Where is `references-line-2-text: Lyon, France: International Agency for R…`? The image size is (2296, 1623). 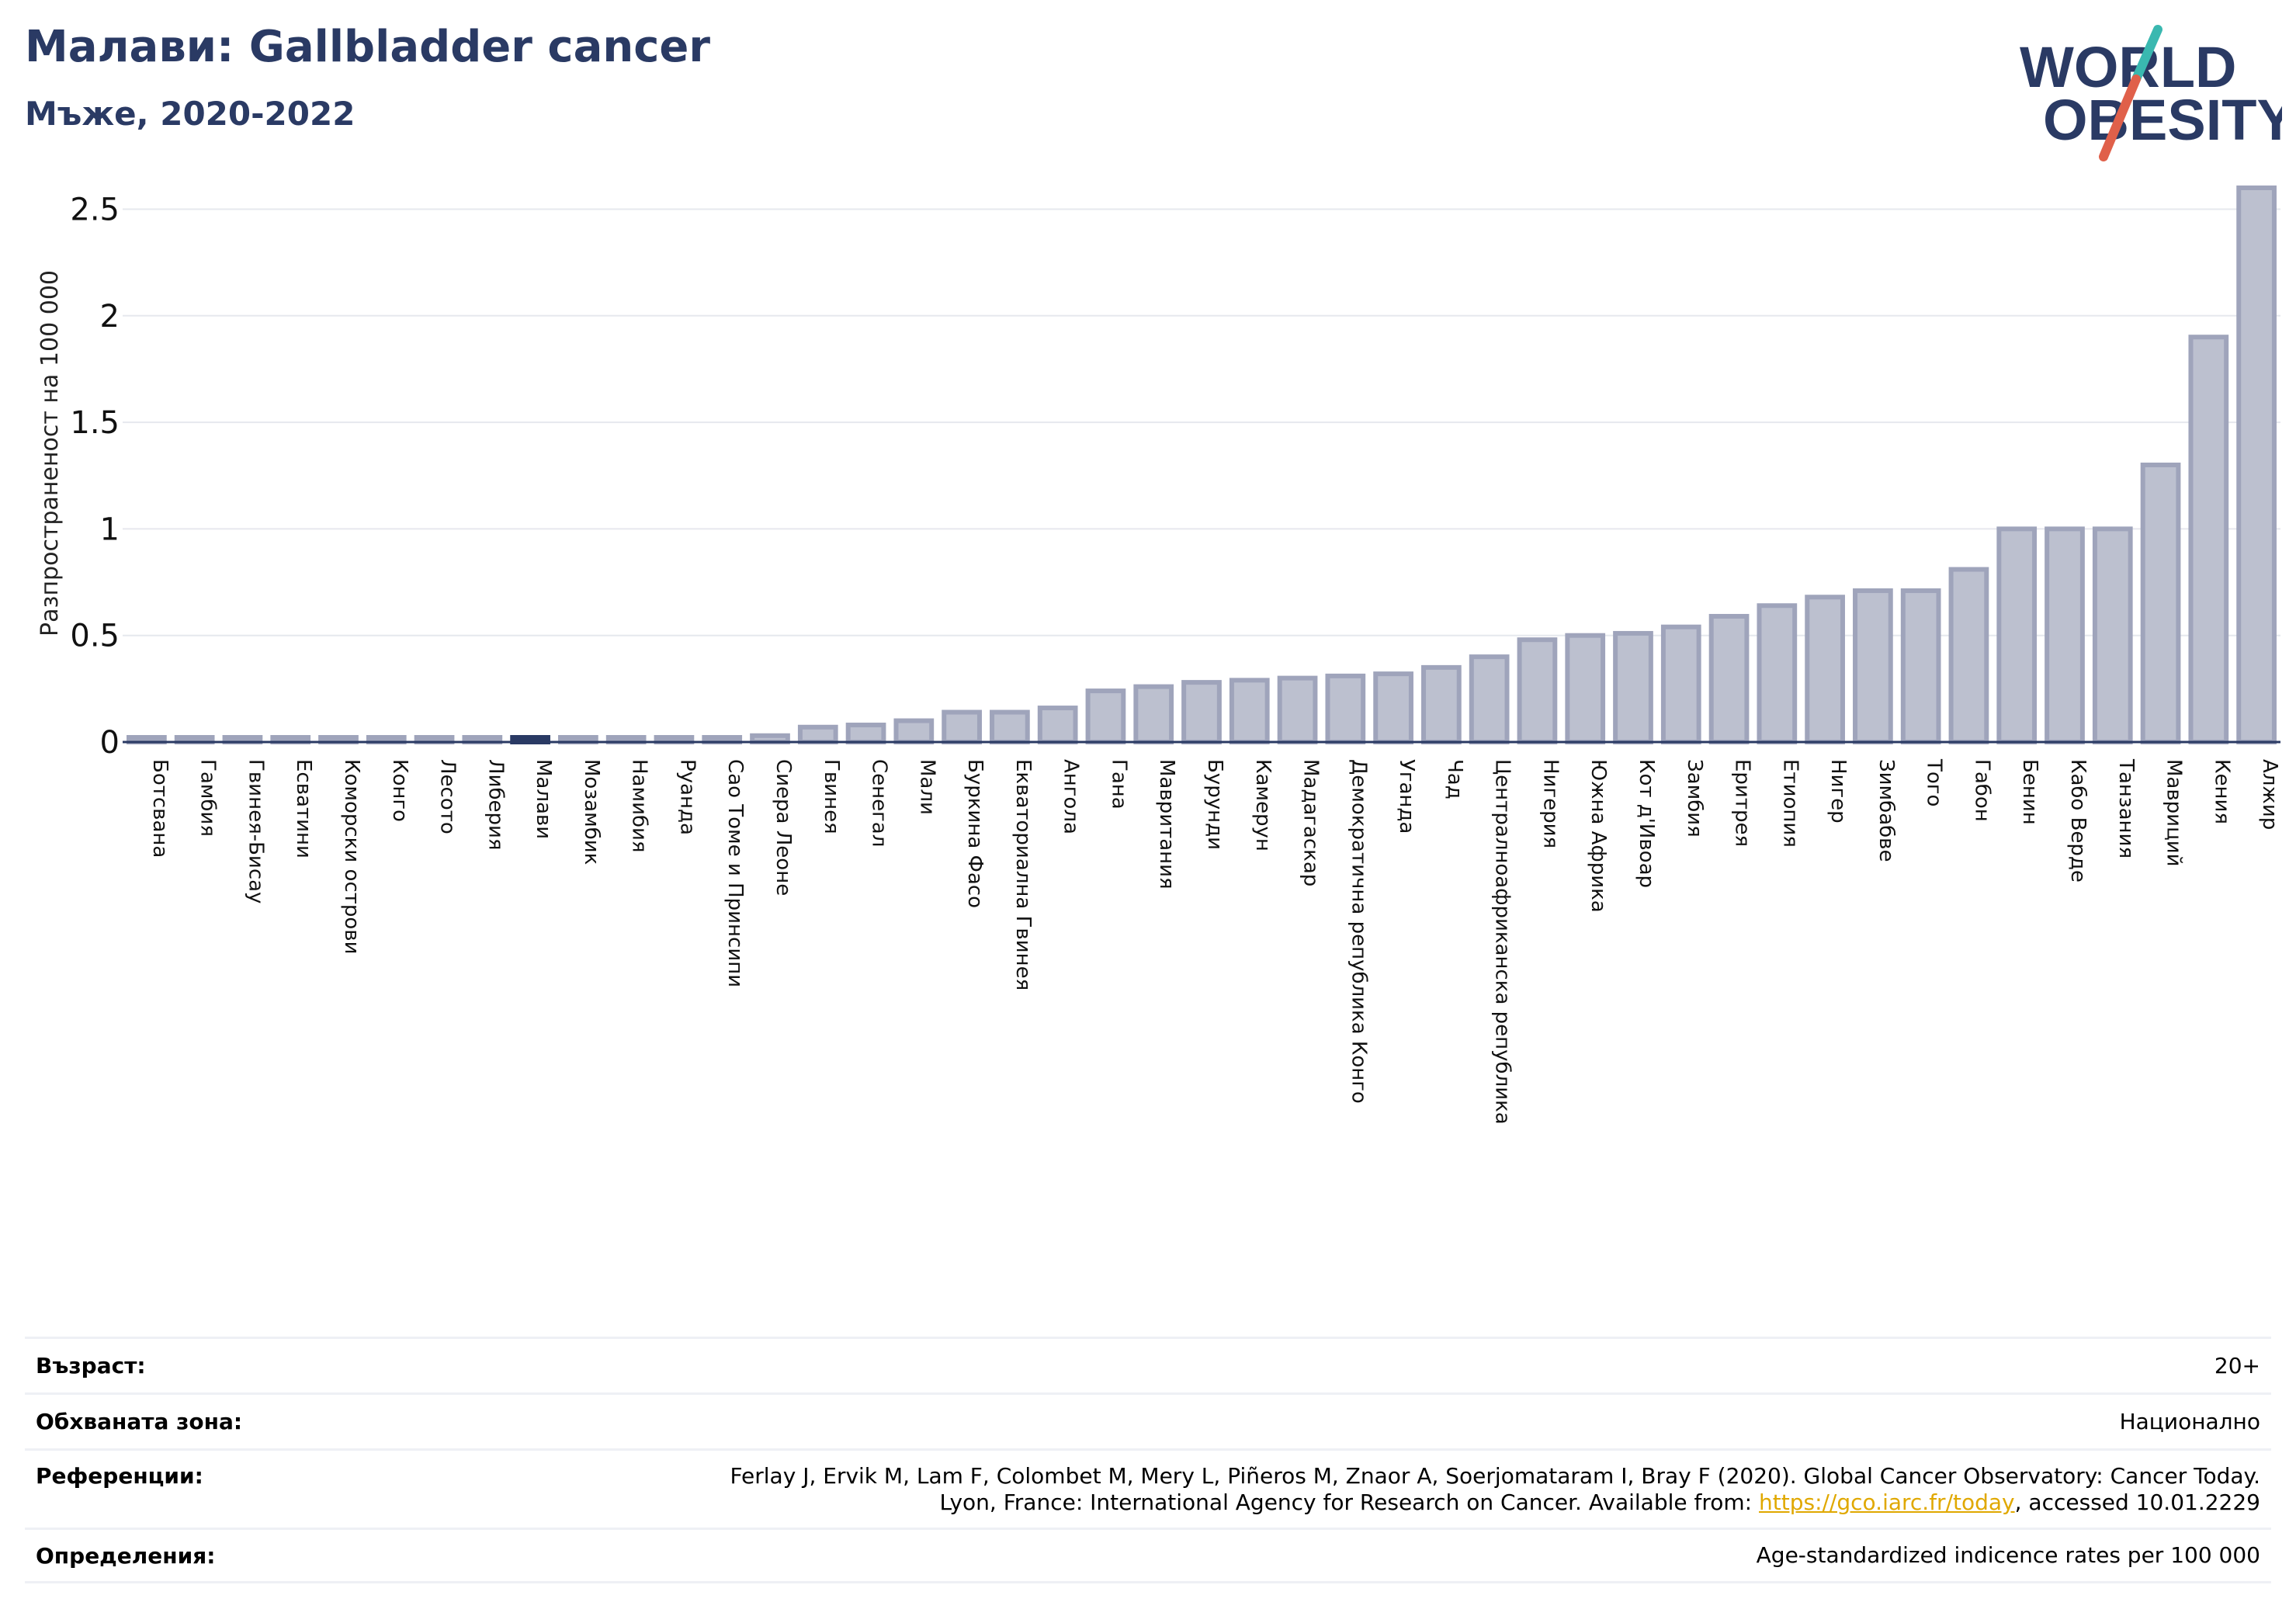 references-line-2-text: Lyon, France: International Agency for R… is located at coordinates (1349, 1502).